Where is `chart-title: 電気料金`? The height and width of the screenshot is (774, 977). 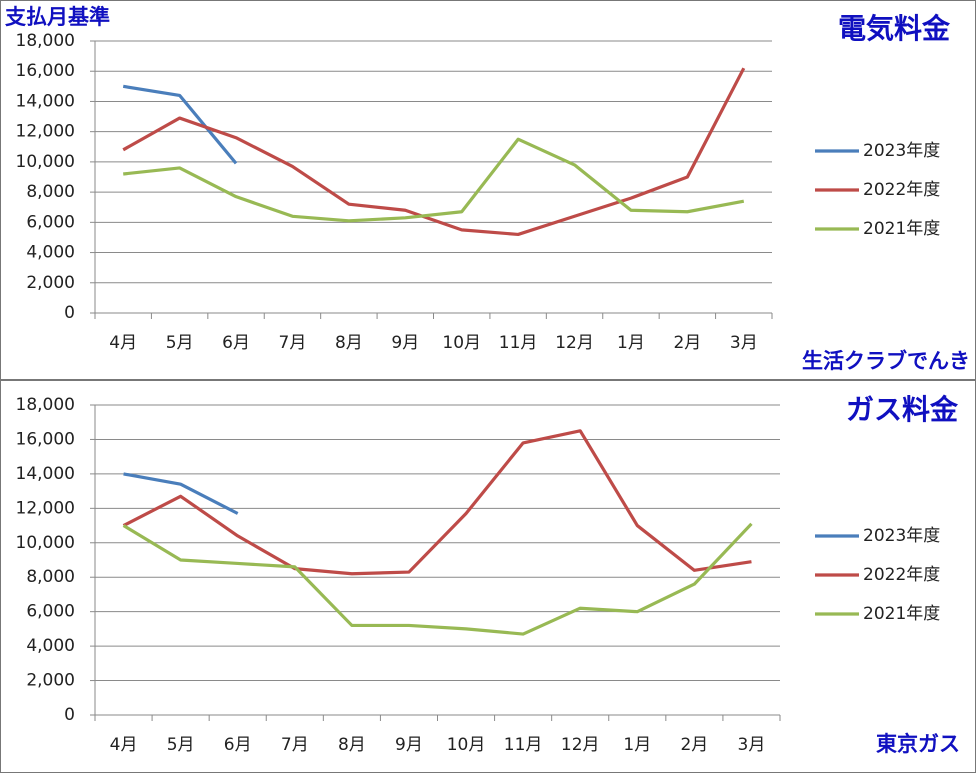
chart-title: 電気料金 is located at coordinates (894, 28).